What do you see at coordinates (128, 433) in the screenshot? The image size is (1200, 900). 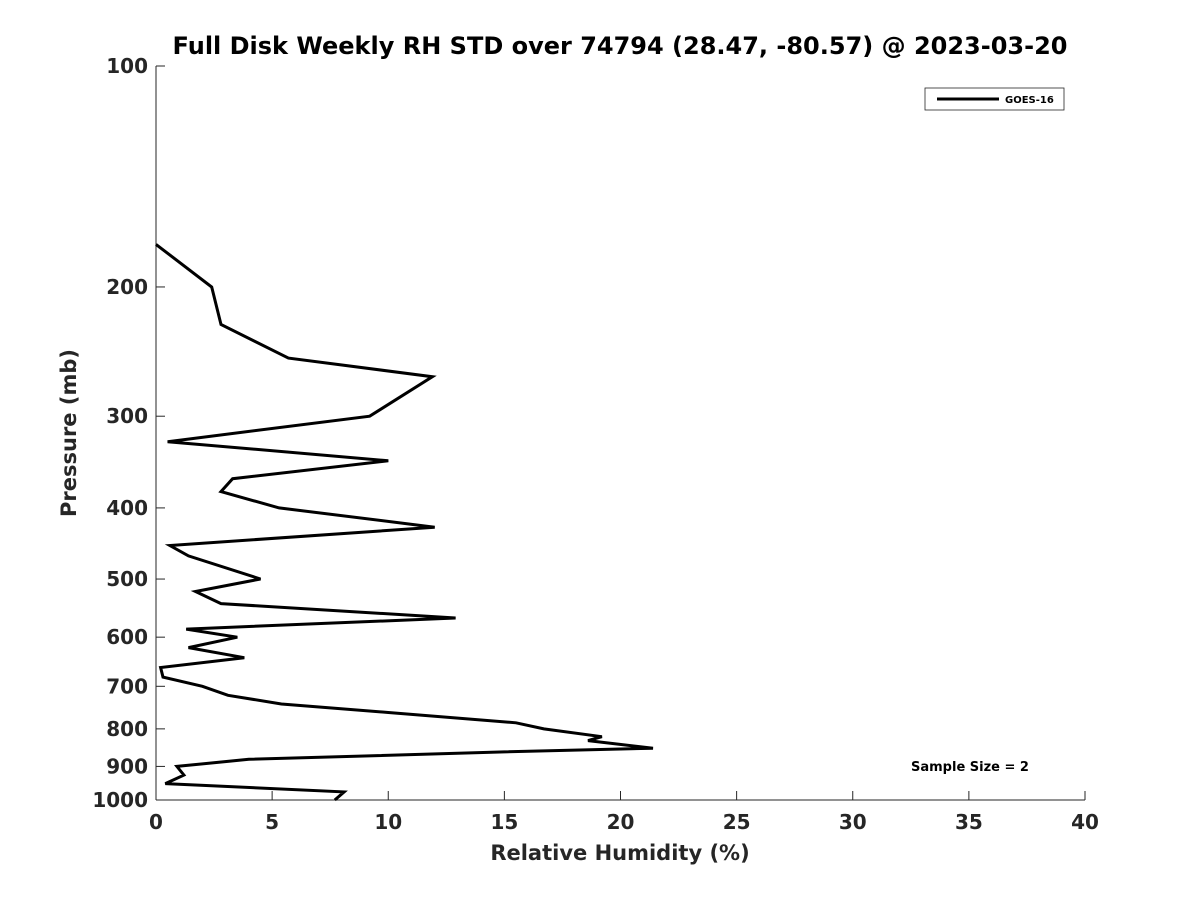 I see `y-axis-ticks: 100 200 300 400 500 600 700 800 900 1000` at bounding box center [128, 433].